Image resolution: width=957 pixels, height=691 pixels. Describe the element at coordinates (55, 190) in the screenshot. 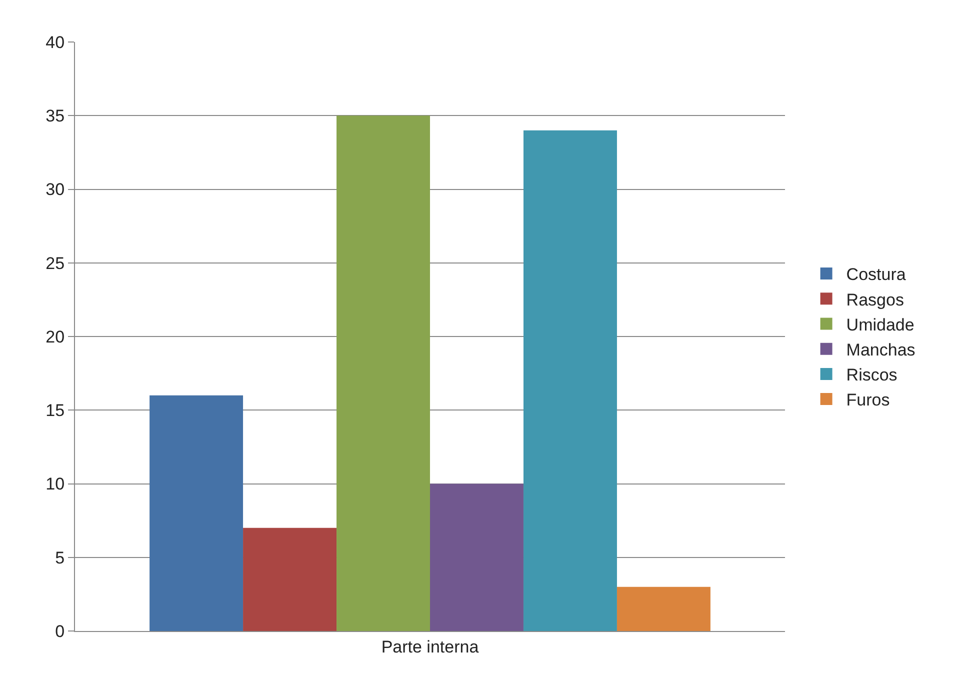

I see `y-tick-label: 30` at that location.